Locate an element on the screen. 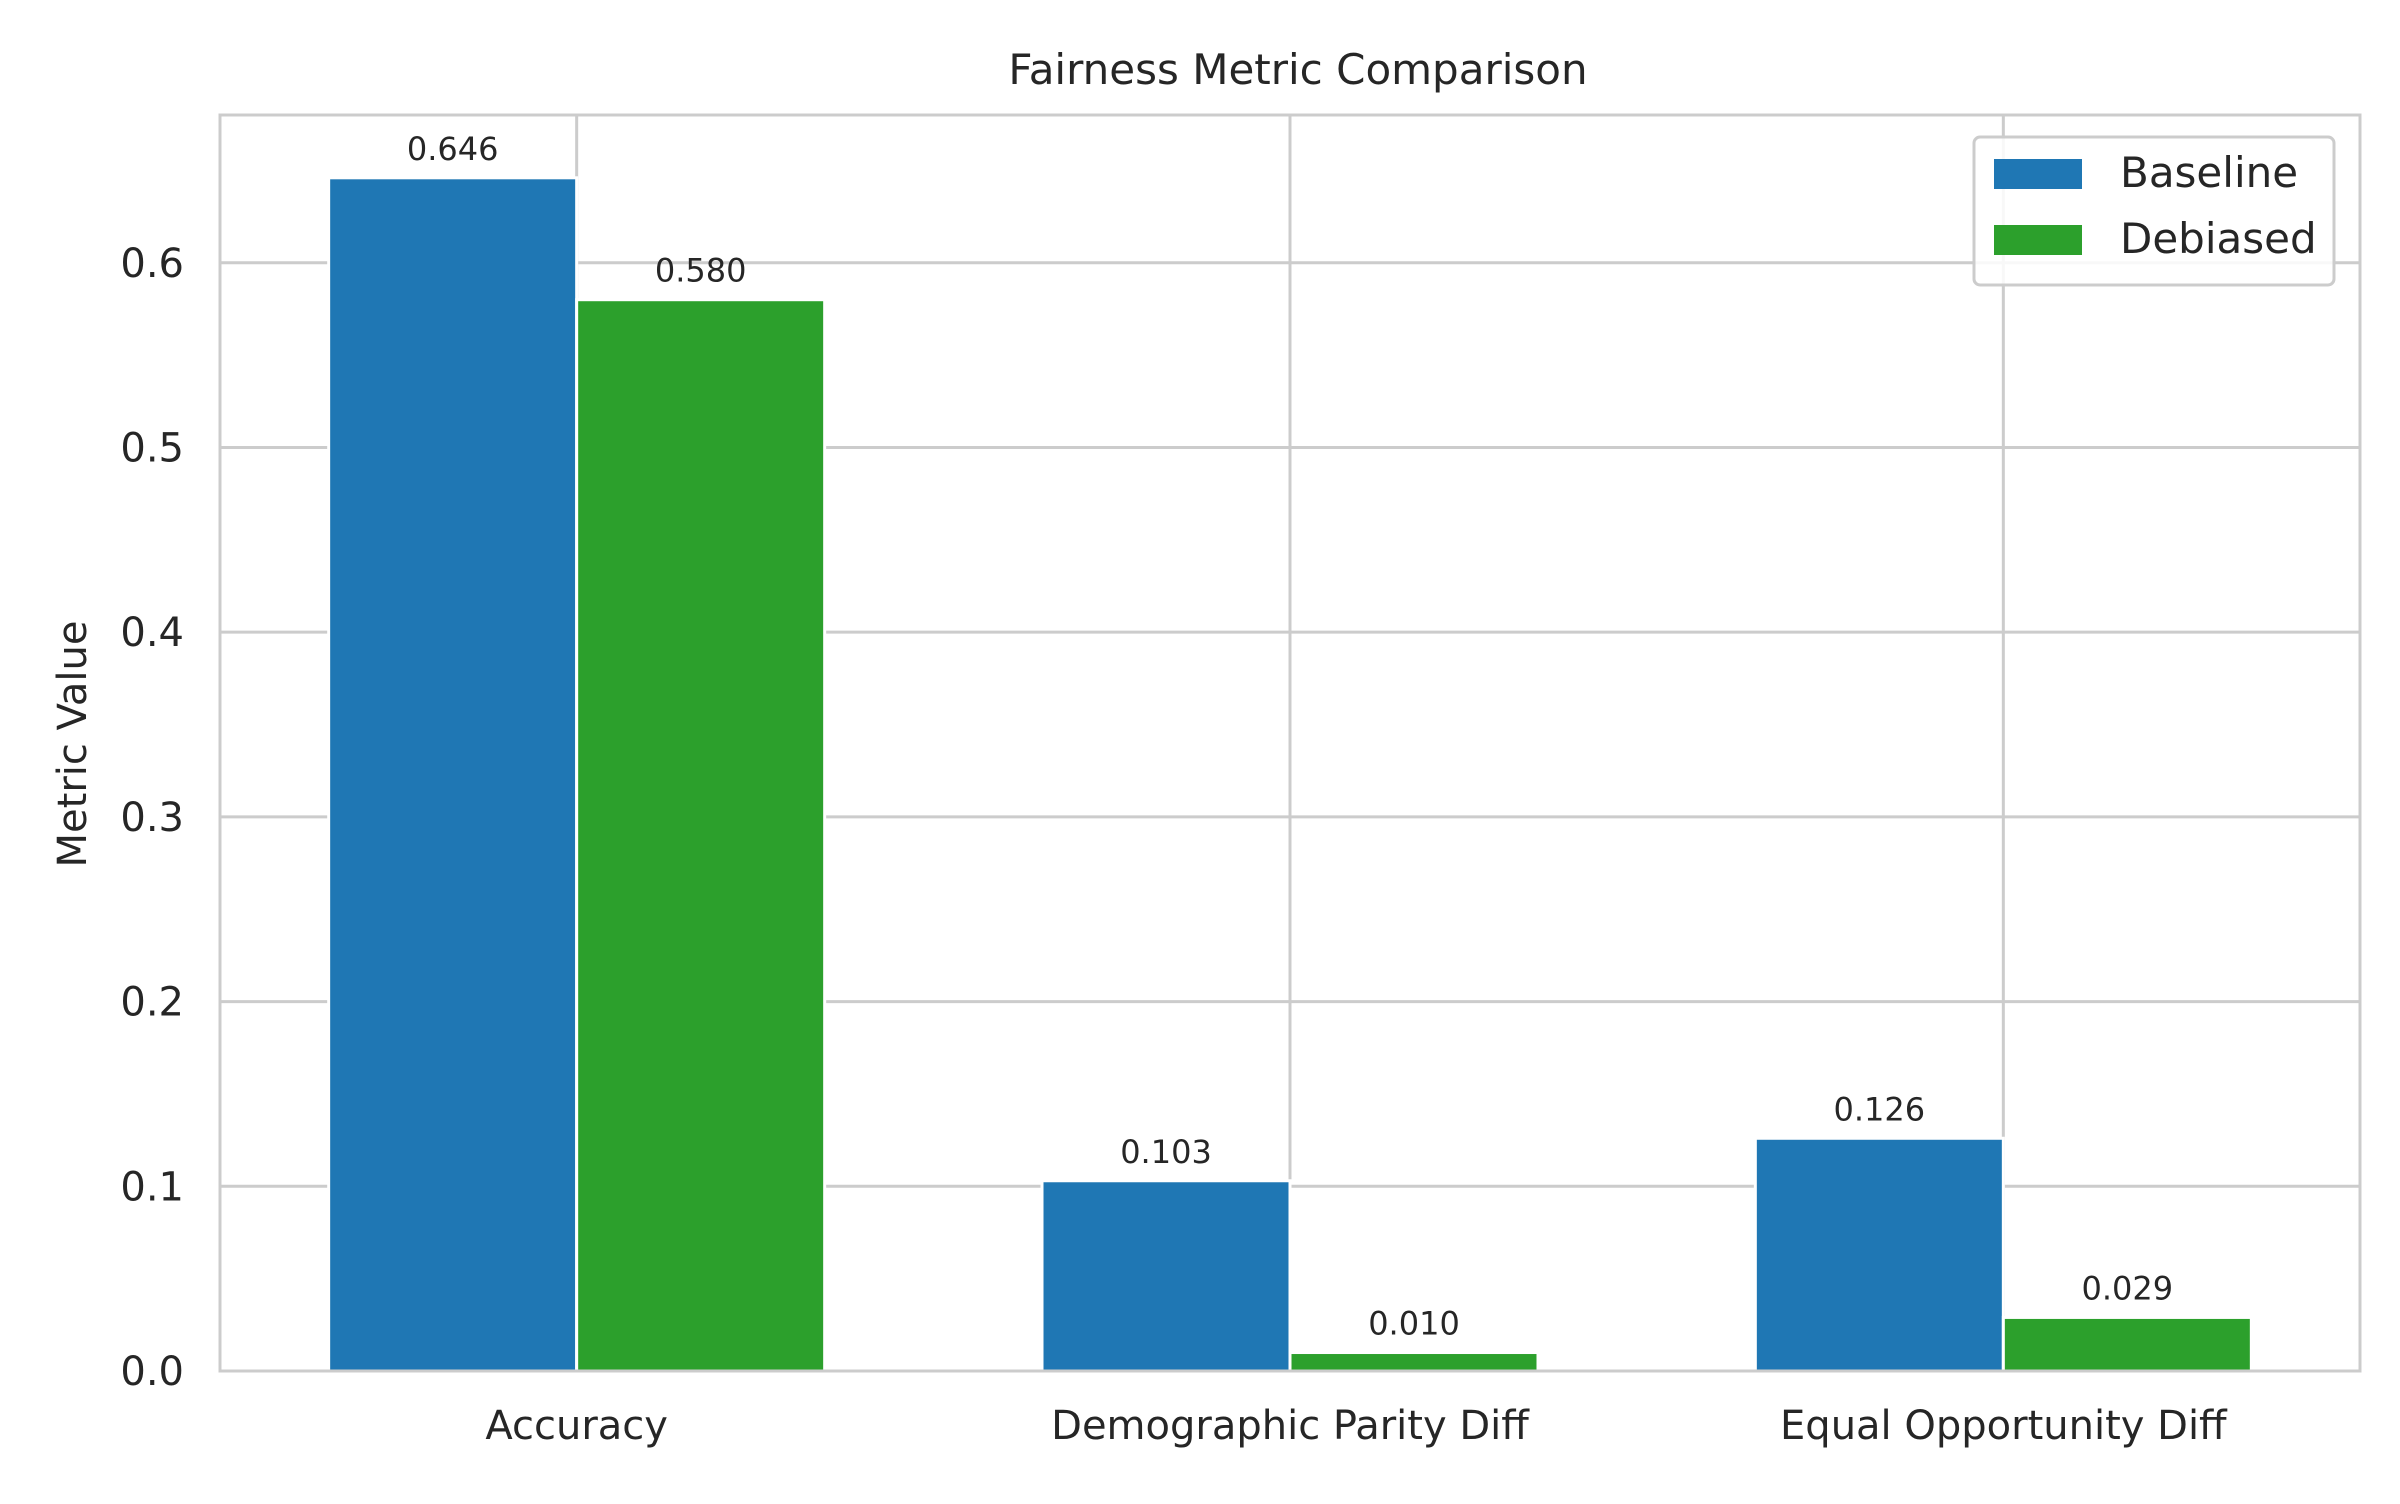 The width and height of the screenshot is (2400, 1504). bar-value-label: 0.010 is located at coordinates (1414, 1324).